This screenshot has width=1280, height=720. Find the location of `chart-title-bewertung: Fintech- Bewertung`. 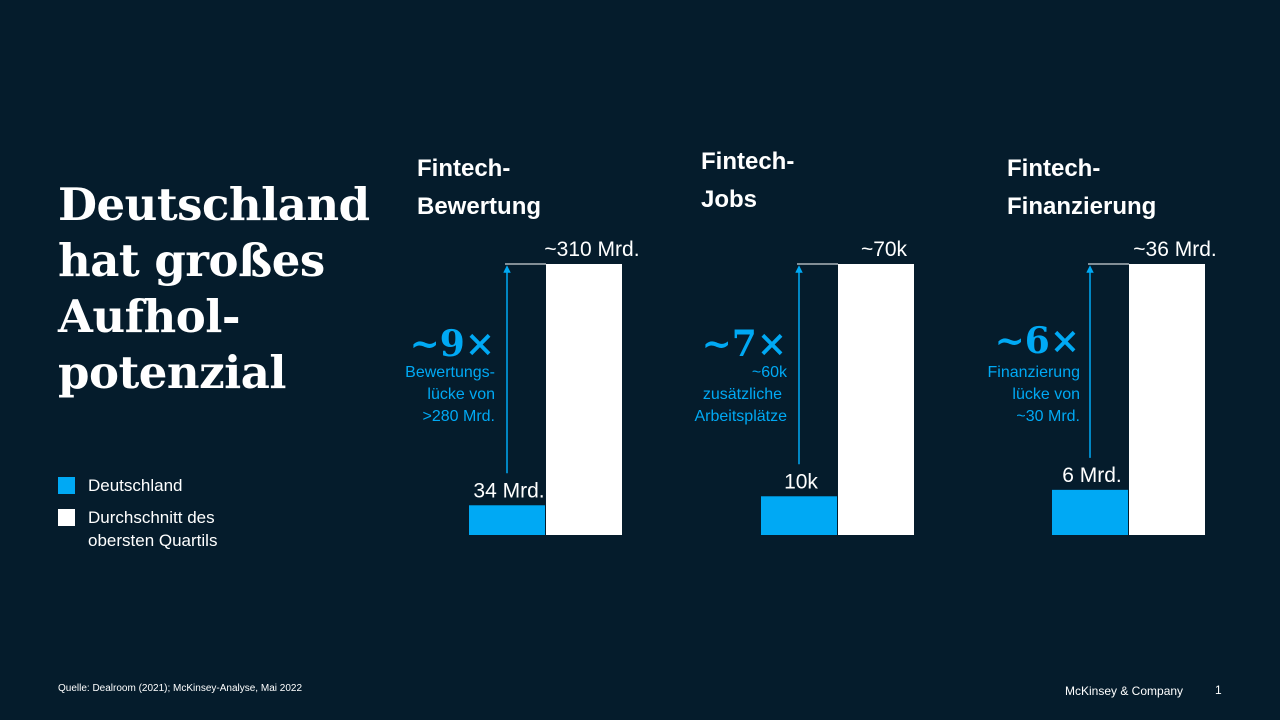

chart-title-bewertung: Fintech- Bewertung is located at coordinates (479, 187).